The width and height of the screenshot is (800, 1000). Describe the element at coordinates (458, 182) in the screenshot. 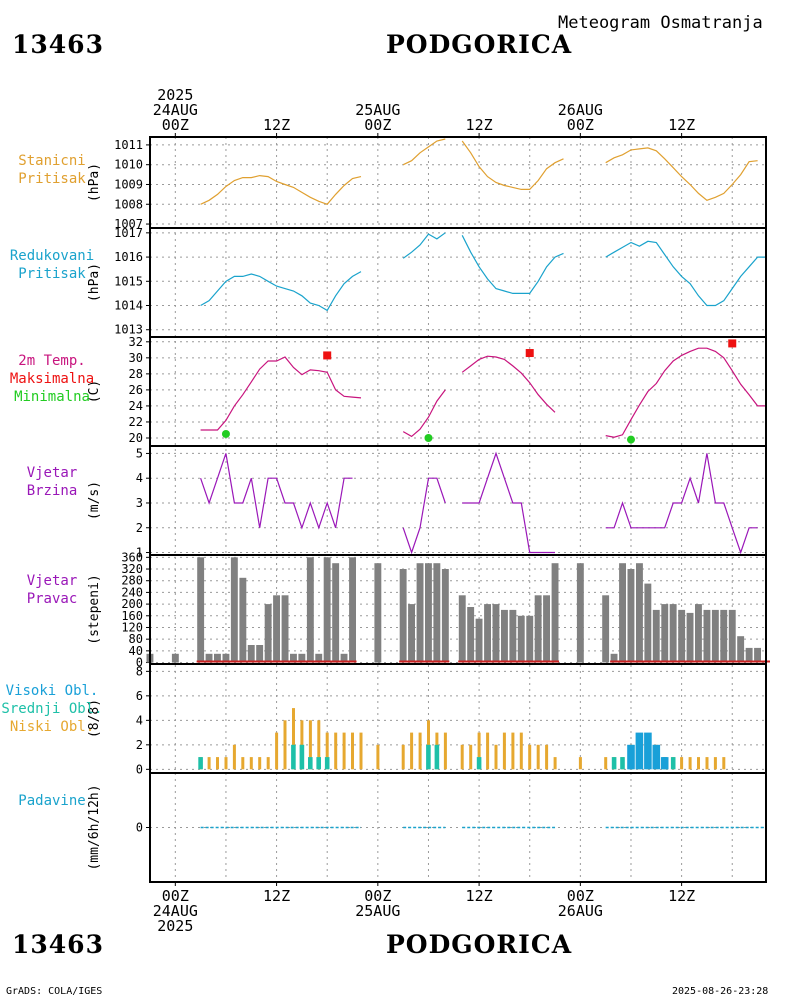

I see `stanicni-pritisak-panel-frame` at that location.